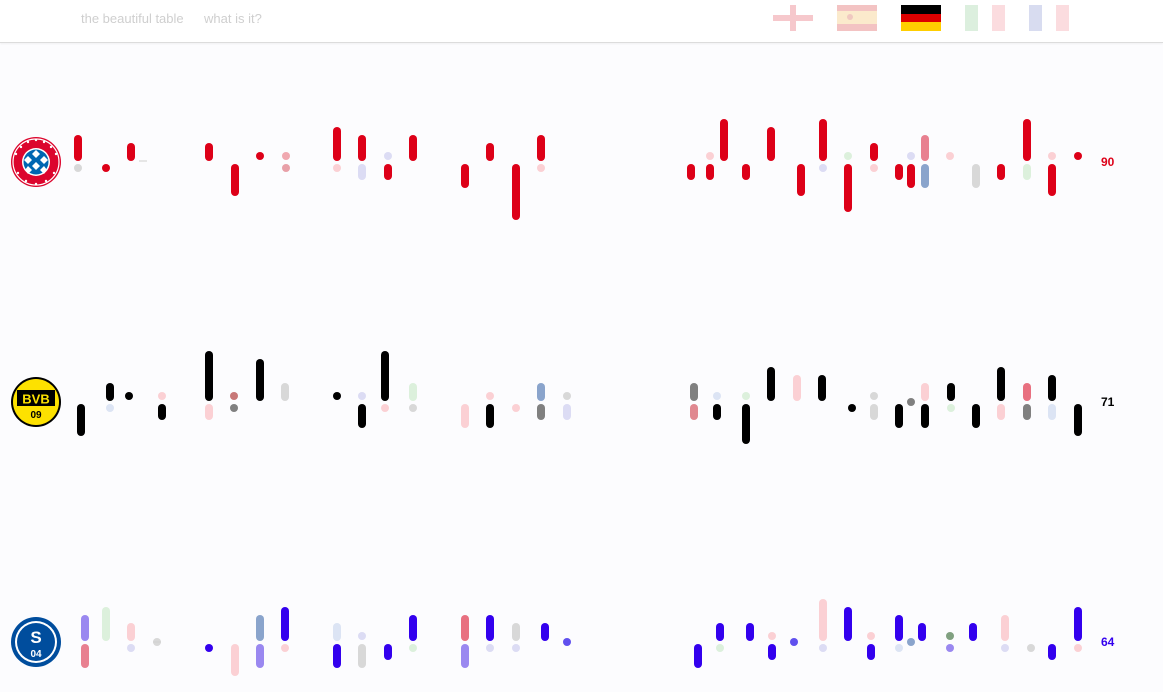 Image resolution: width=1163 pixels, height=692 pixels. What do you see at coordinates (1108, 162) in the screenshot?
I see `bayern-points-total: 90` at bounding box center [1108, 162].